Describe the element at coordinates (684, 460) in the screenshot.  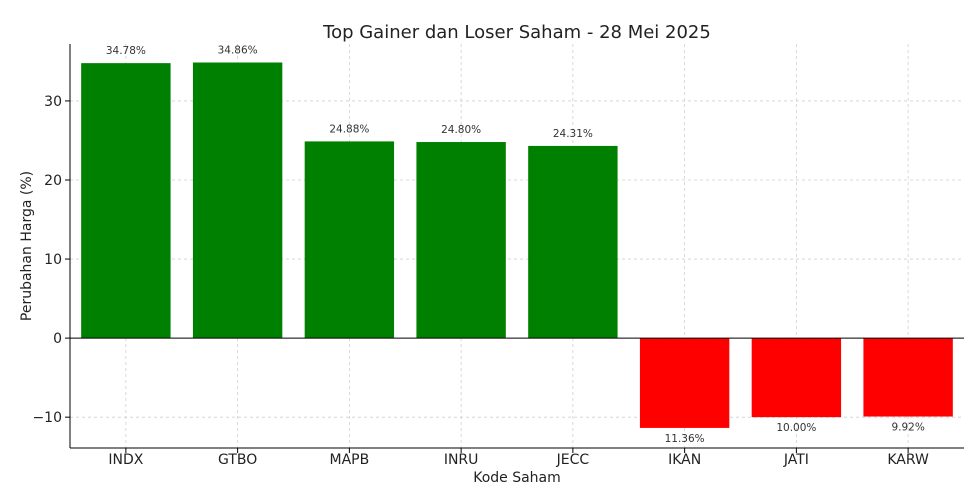
I see `x-tick-label: IKAN` at that location.